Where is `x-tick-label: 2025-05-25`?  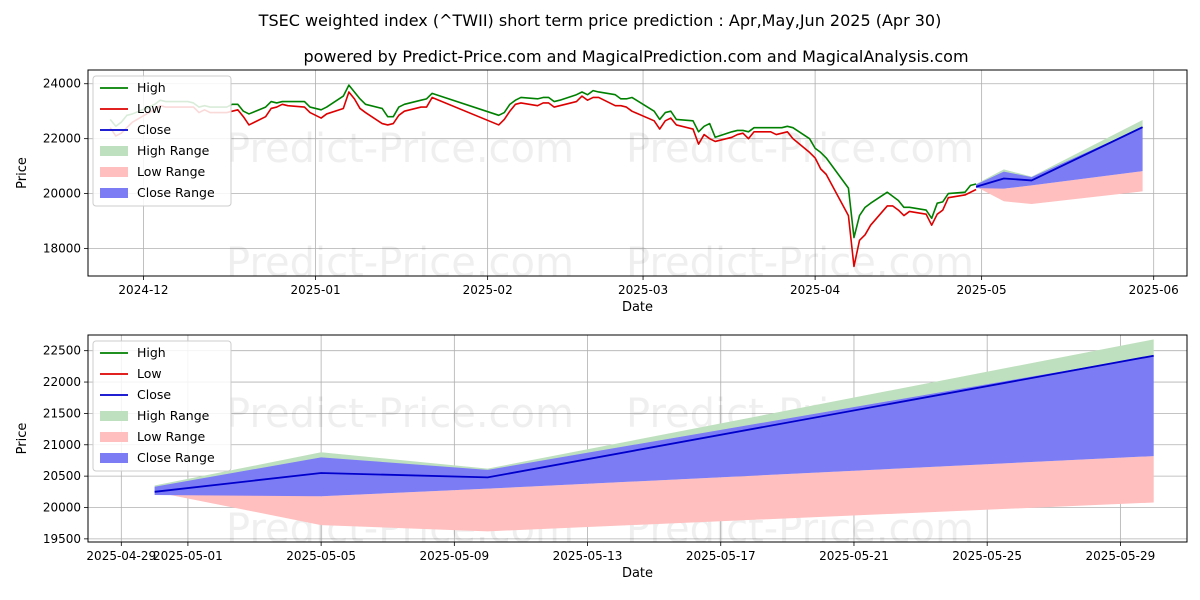 x-tick-label: 2025-05-25 is located at coordinates (987, 556).